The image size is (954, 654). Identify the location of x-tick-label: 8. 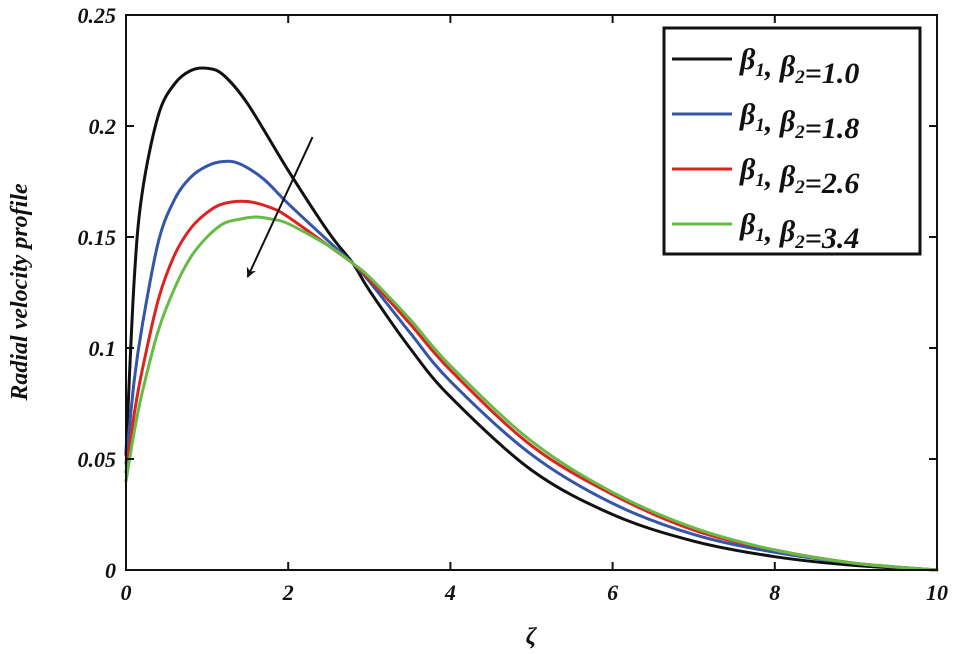
(774, 592).